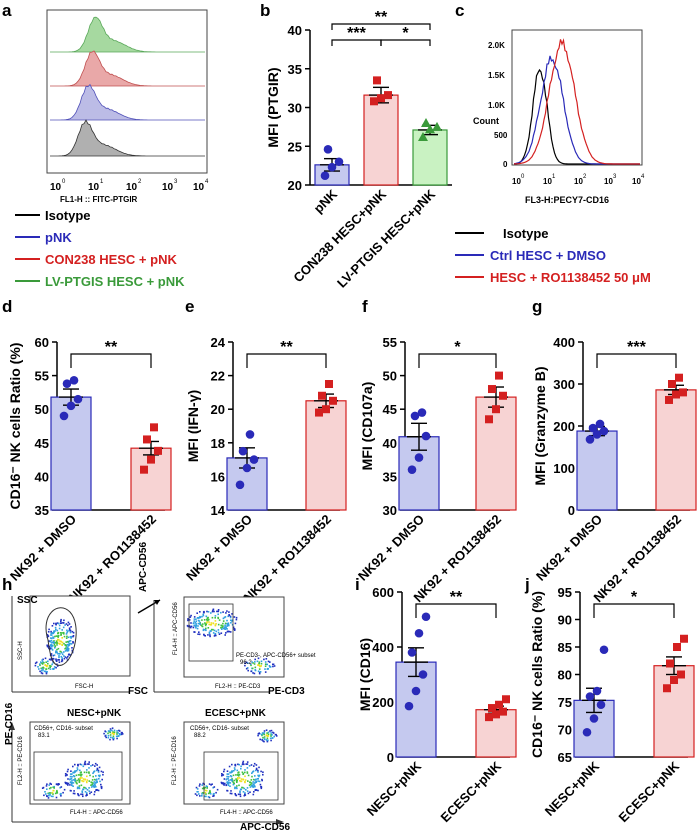  I want to click on panel-a-xtick: 10, so click(94, 187).